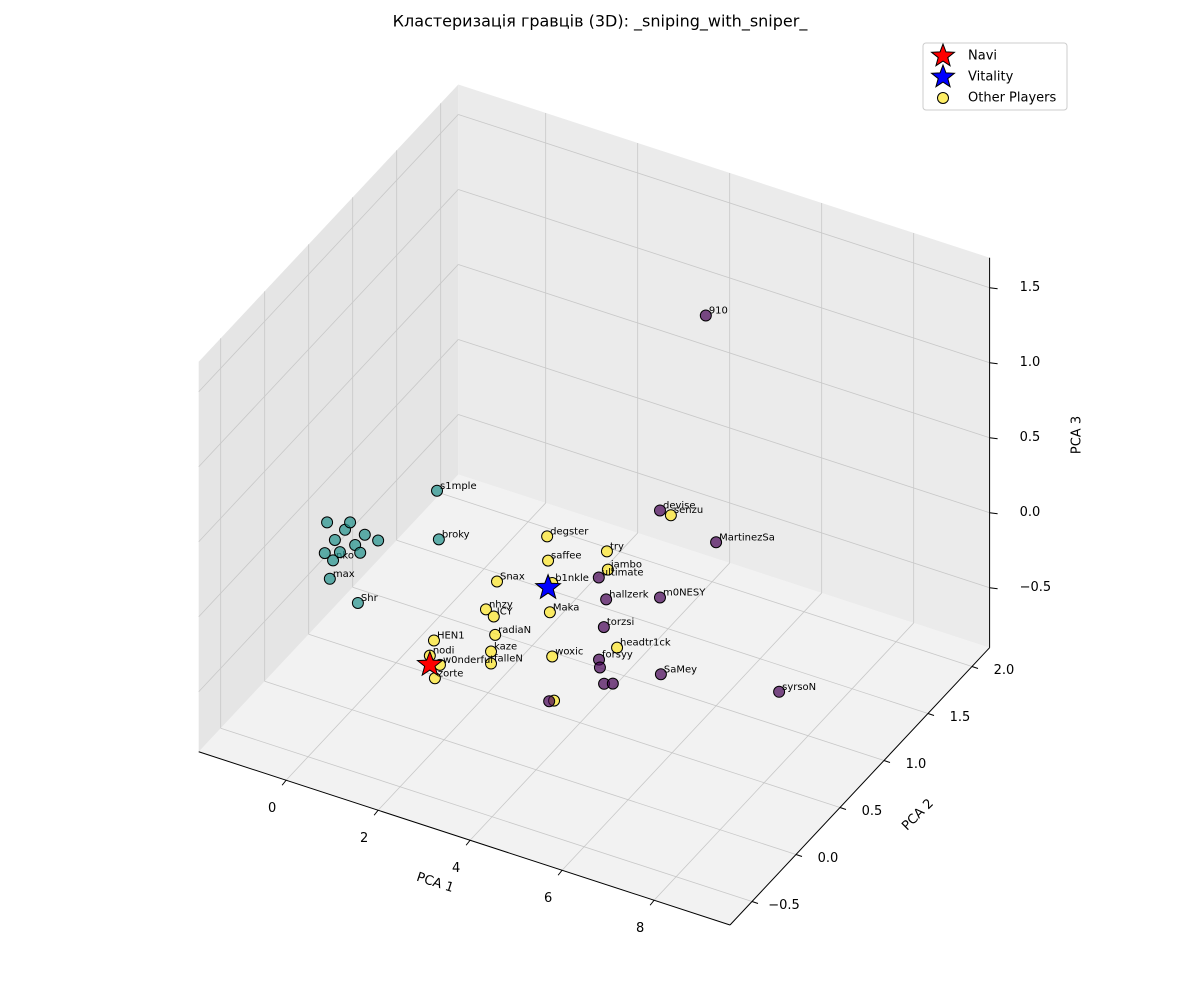 The image size is (1200, 1000). What do you see at coordinates (872, 811) in the screenshot?
I see `y-tick-label: 0.5` at bounding box center [872, 811].